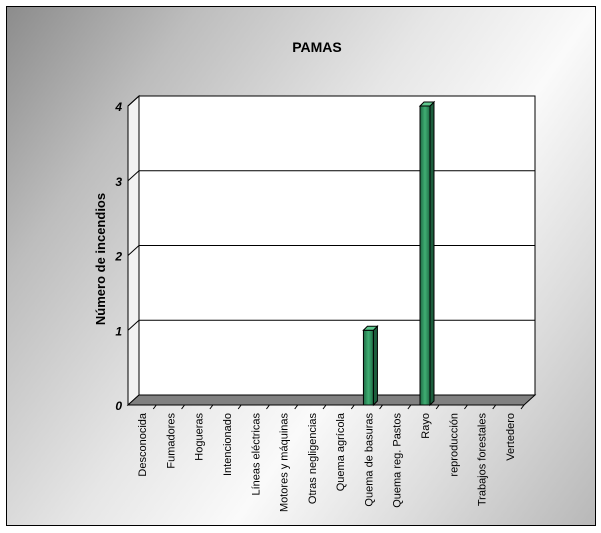 The height and width of the screenshot is (533, 601). What do you see at coordinates (118, 107) in the screenshot?
I see `y-tick-label: 4` at bounding box center [118, 107].